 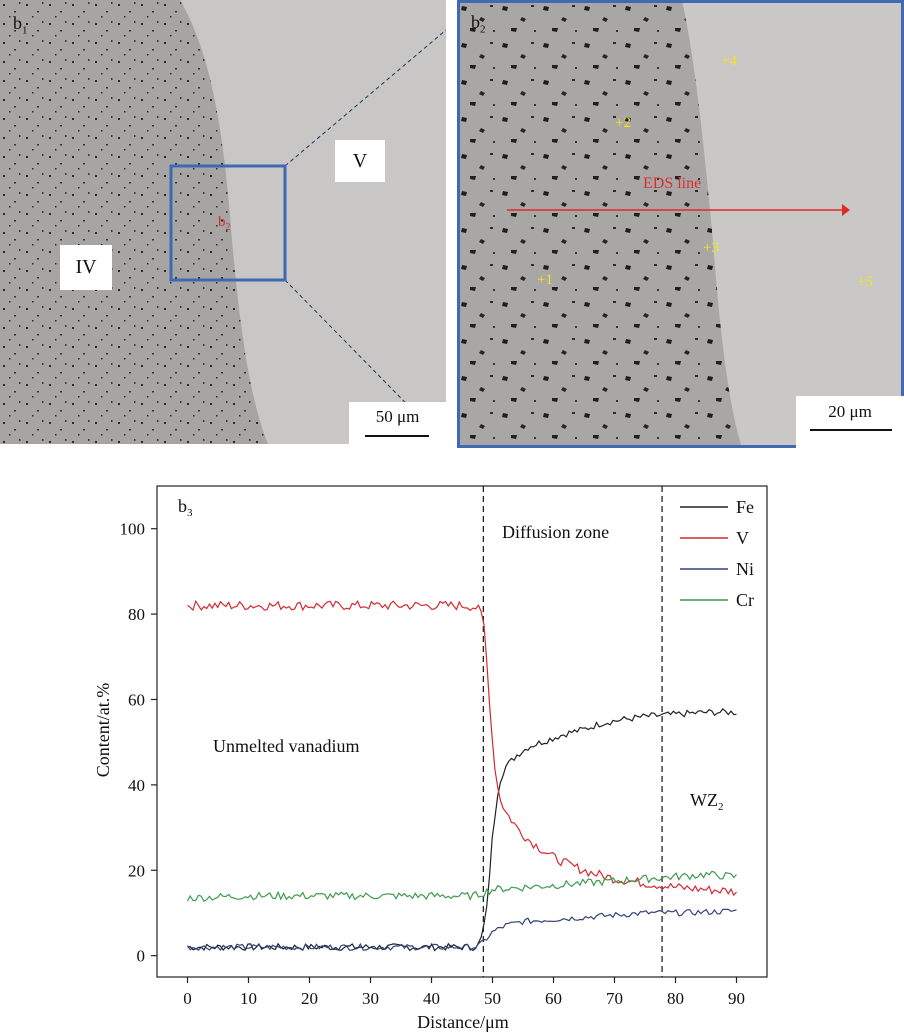 I want to click on scale-bar-b2: 20 μm, so click(x=850, y=422).